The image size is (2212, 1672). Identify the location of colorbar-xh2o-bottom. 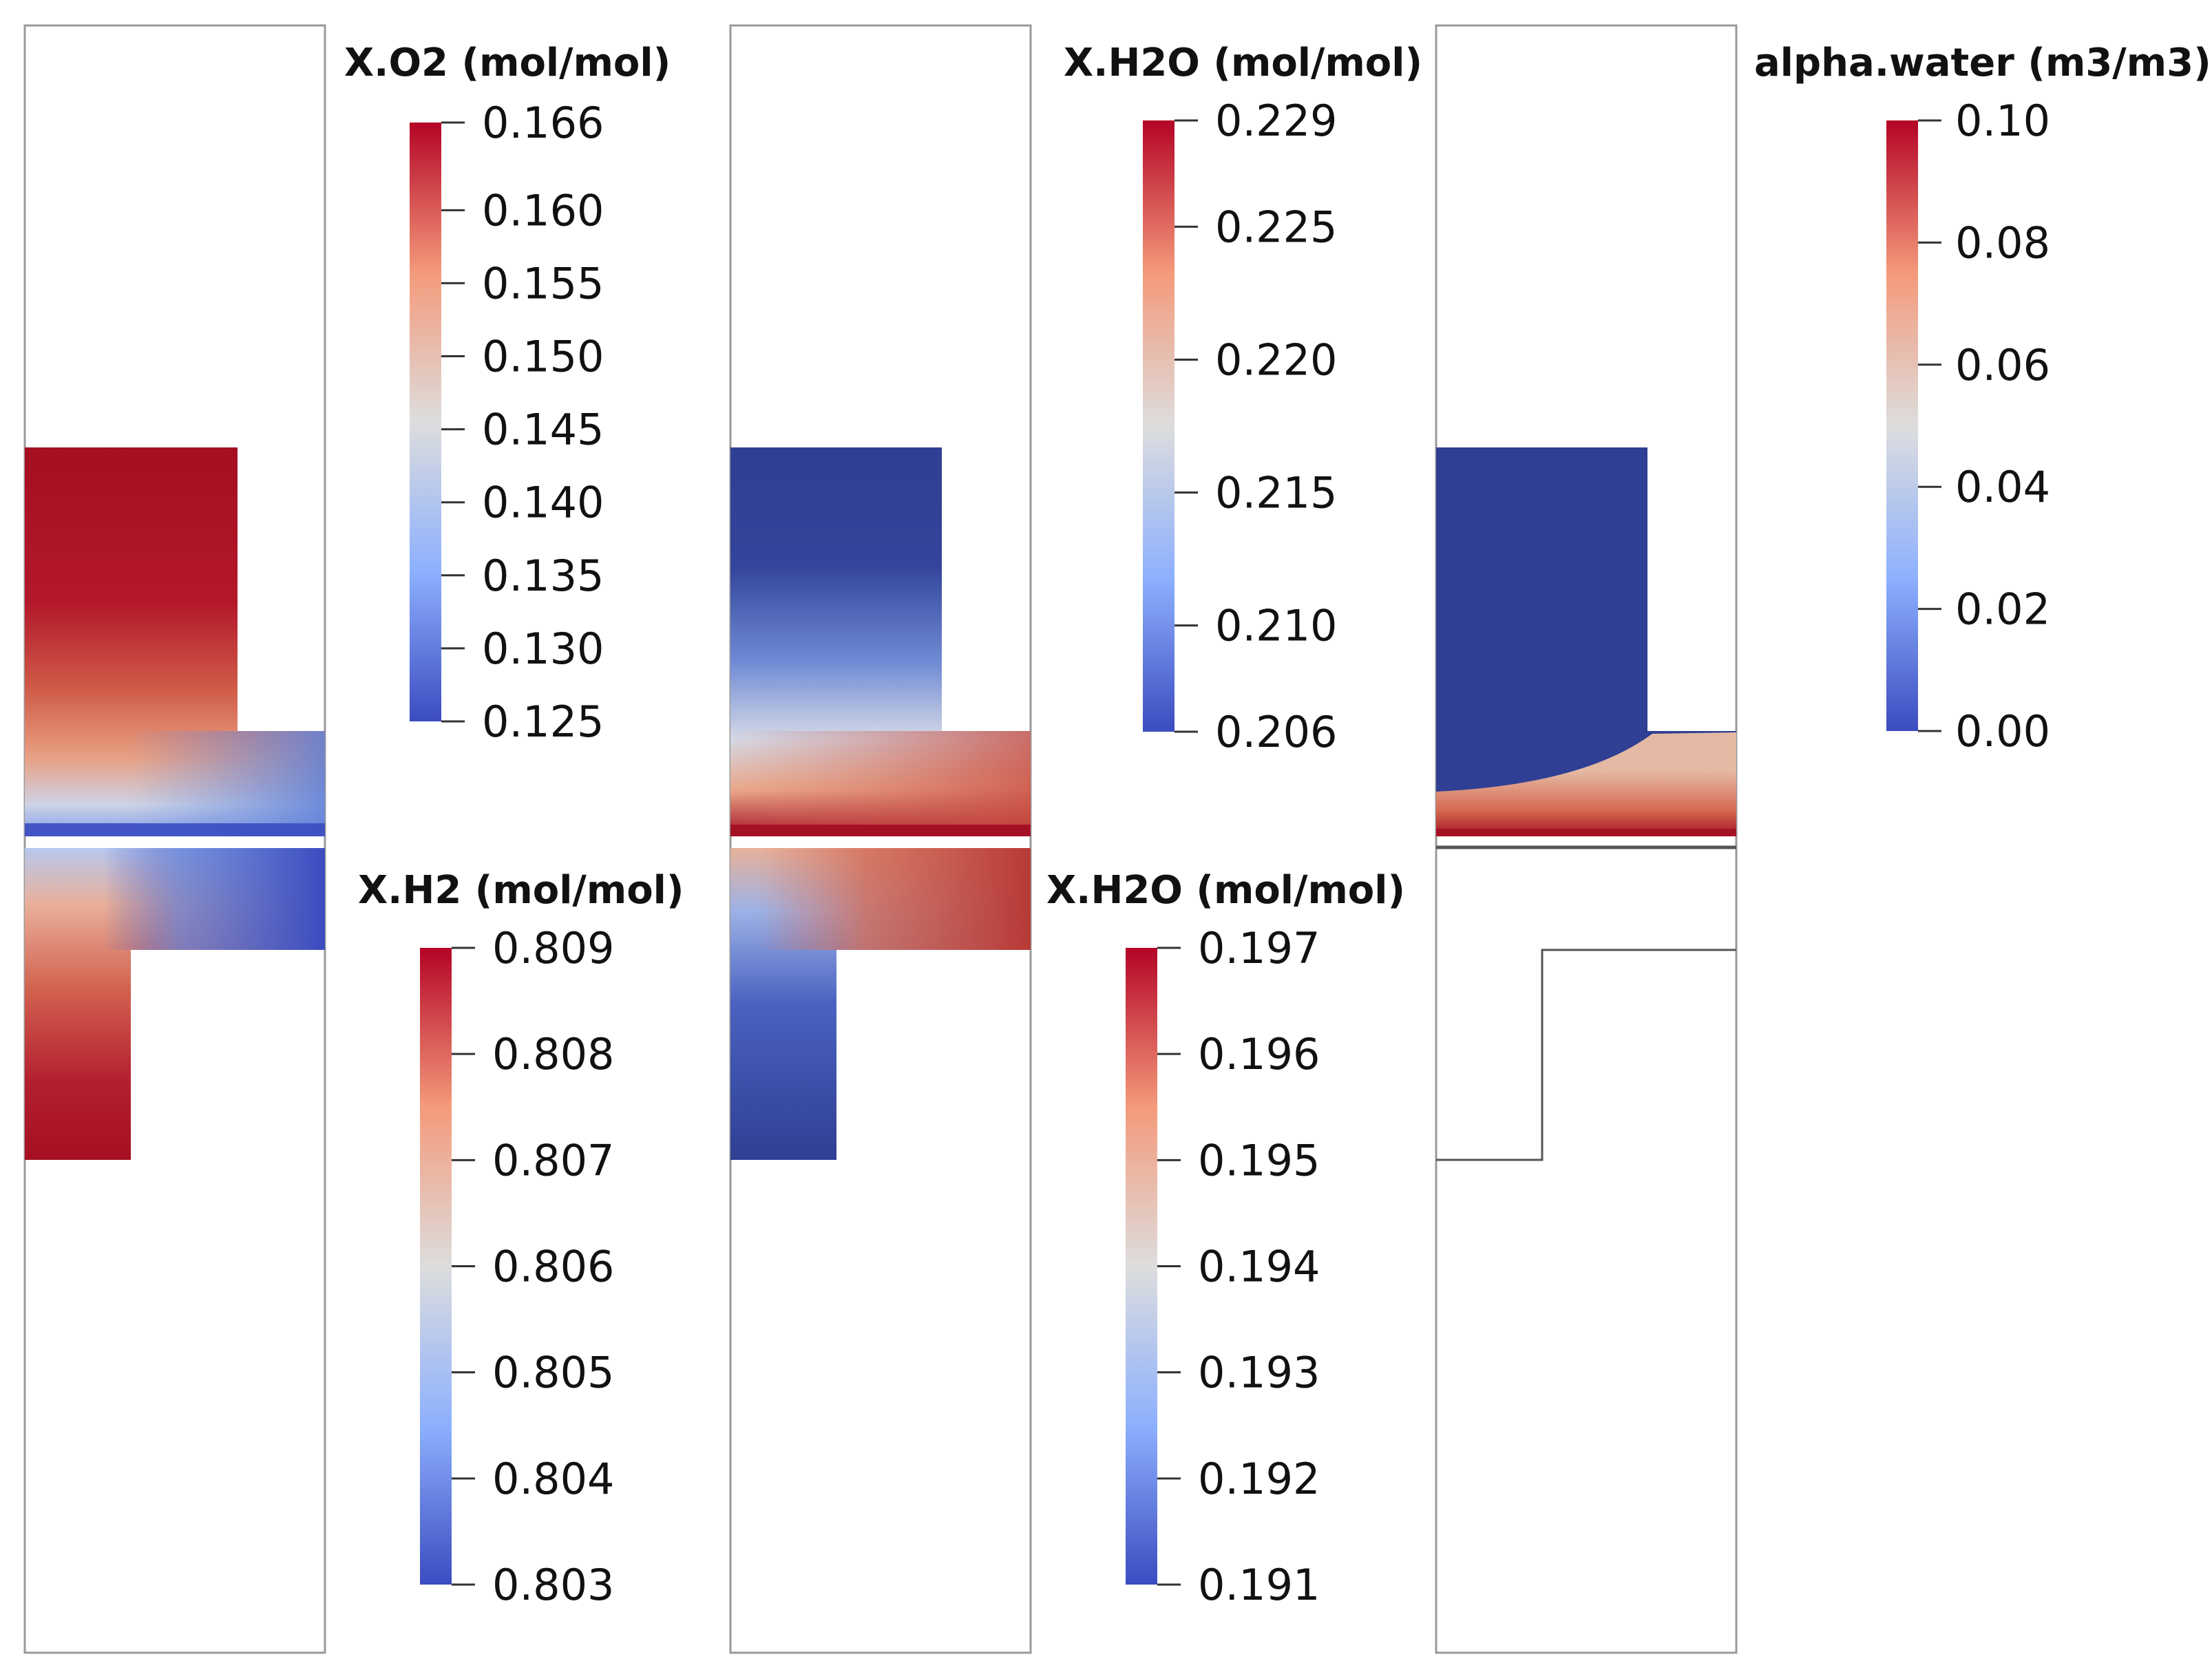
(1141, 1266).